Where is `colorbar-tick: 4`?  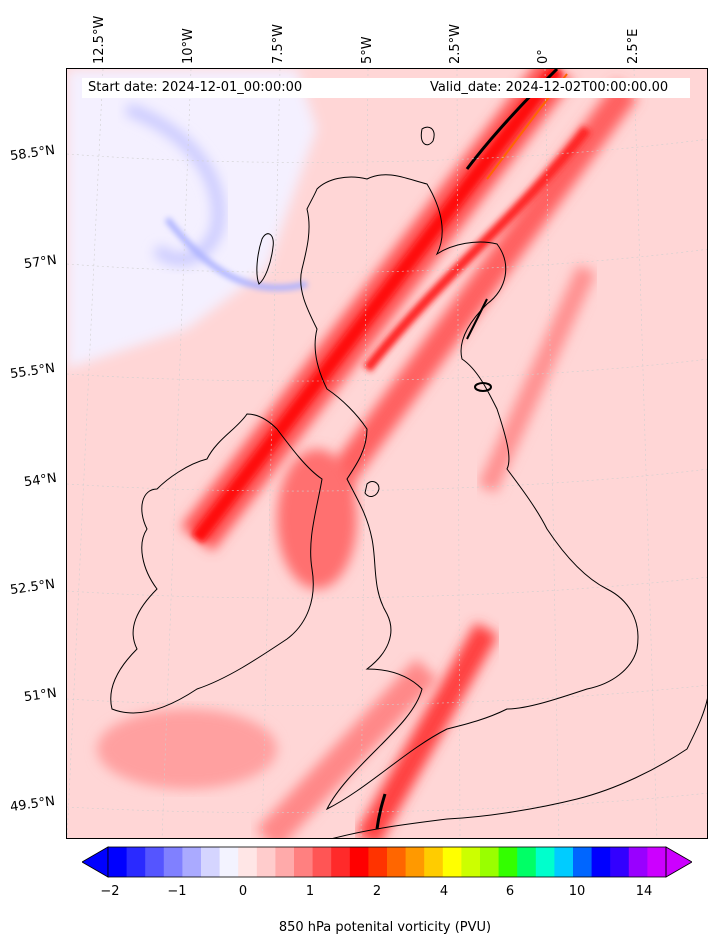 colorbar-tick: 4 is located at coordinates (444, 891).